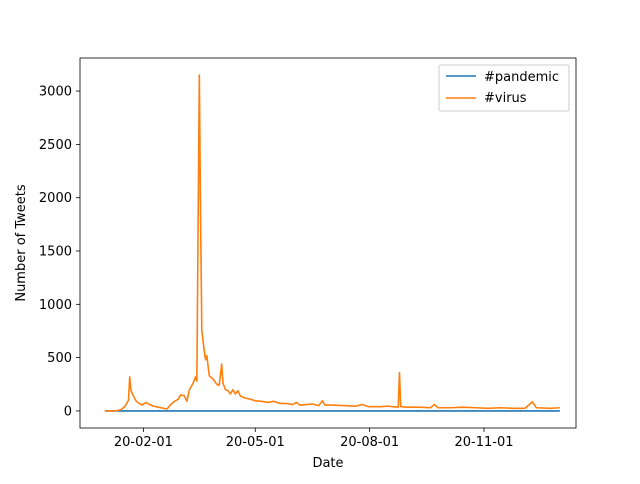 Image resolution: width=640 pixels, height=484 pixels. I want to click on x-tick-label: 20-08-01, so click(369, 442).